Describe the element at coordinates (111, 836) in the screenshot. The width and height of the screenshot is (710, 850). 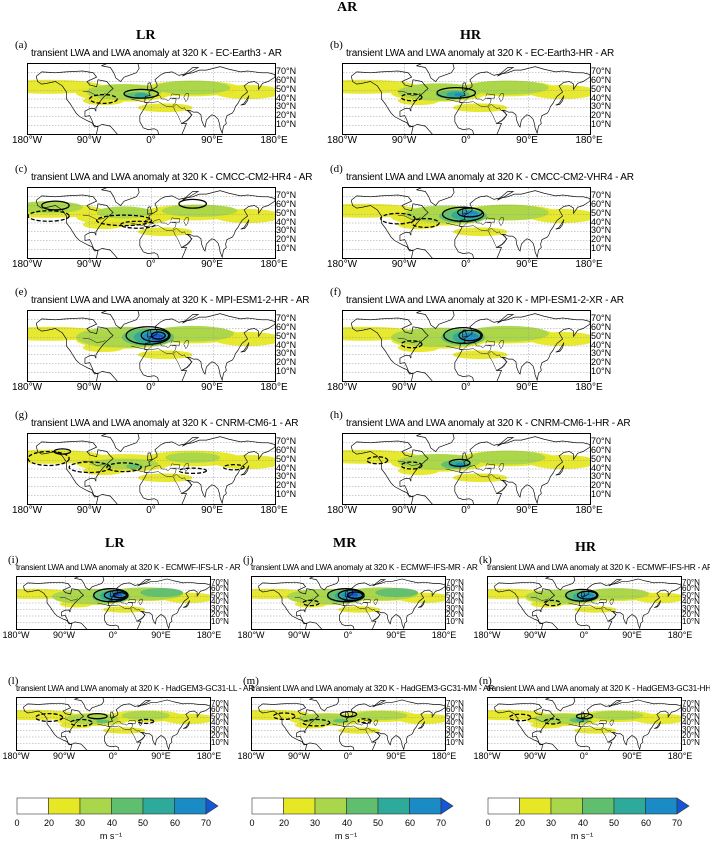
I see `colorbar-unit: m s⁻¹` at that location.